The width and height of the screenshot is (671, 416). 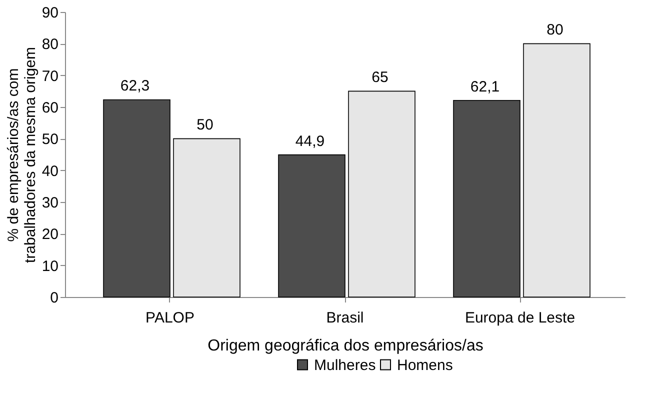 I want to click on data-label: 44,9, so click(x=310, y=141).